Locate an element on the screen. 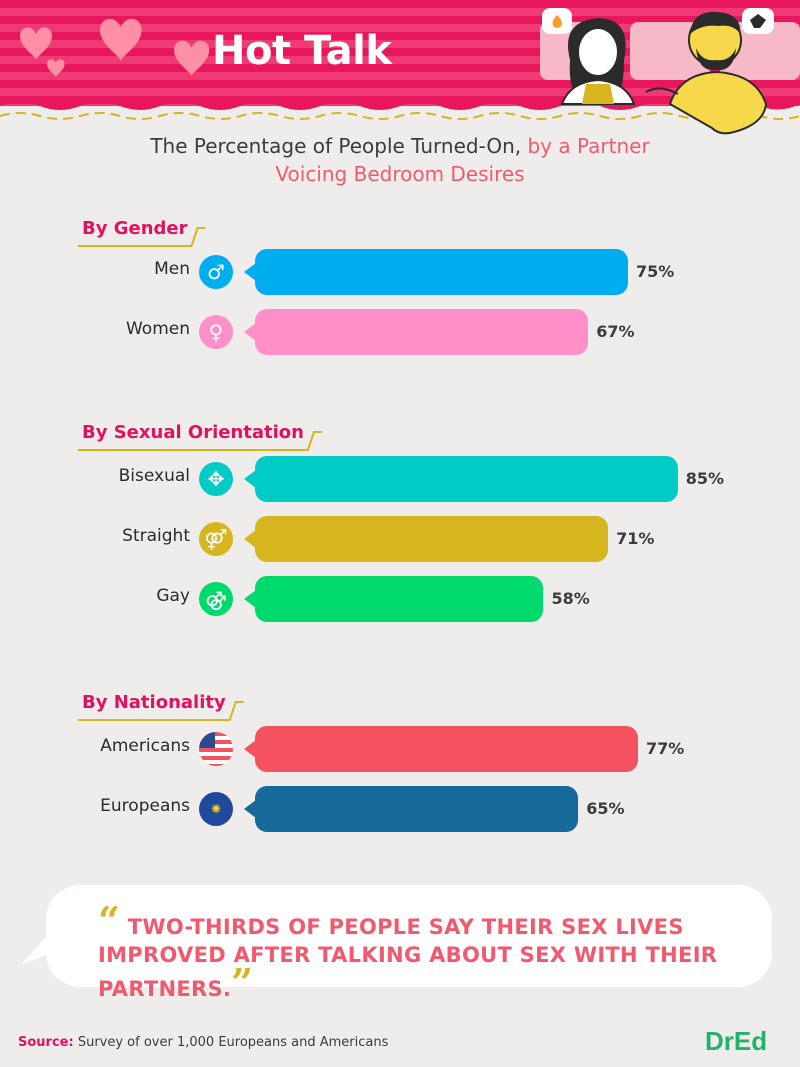 The height and width of the screenshot is (1067, 800). quote-box is located at coordinates (409, 936).